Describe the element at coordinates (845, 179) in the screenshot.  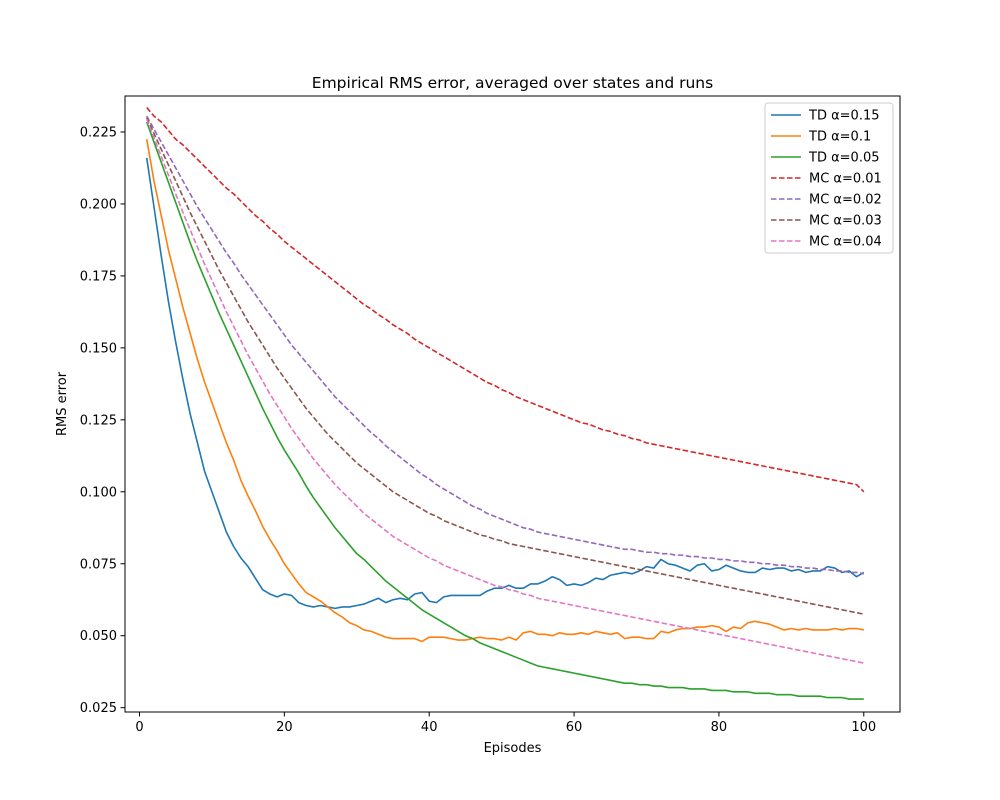
I see `legend-entry-label: MC α=0.01` at that location.